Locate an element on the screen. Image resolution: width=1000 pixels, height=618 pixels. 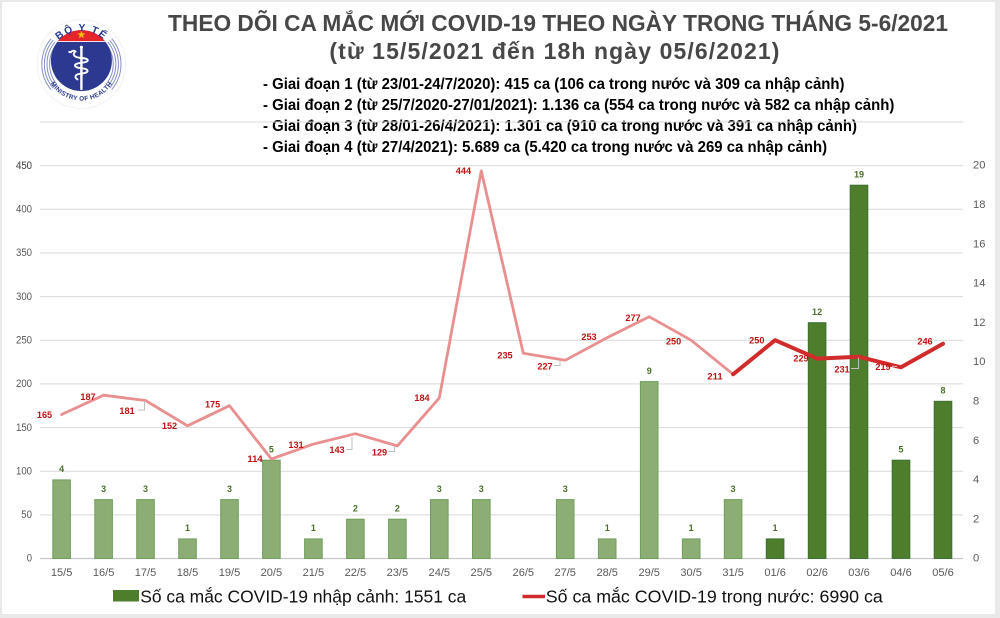
svg-text: 02/6 is located at coordinates (817, 573).